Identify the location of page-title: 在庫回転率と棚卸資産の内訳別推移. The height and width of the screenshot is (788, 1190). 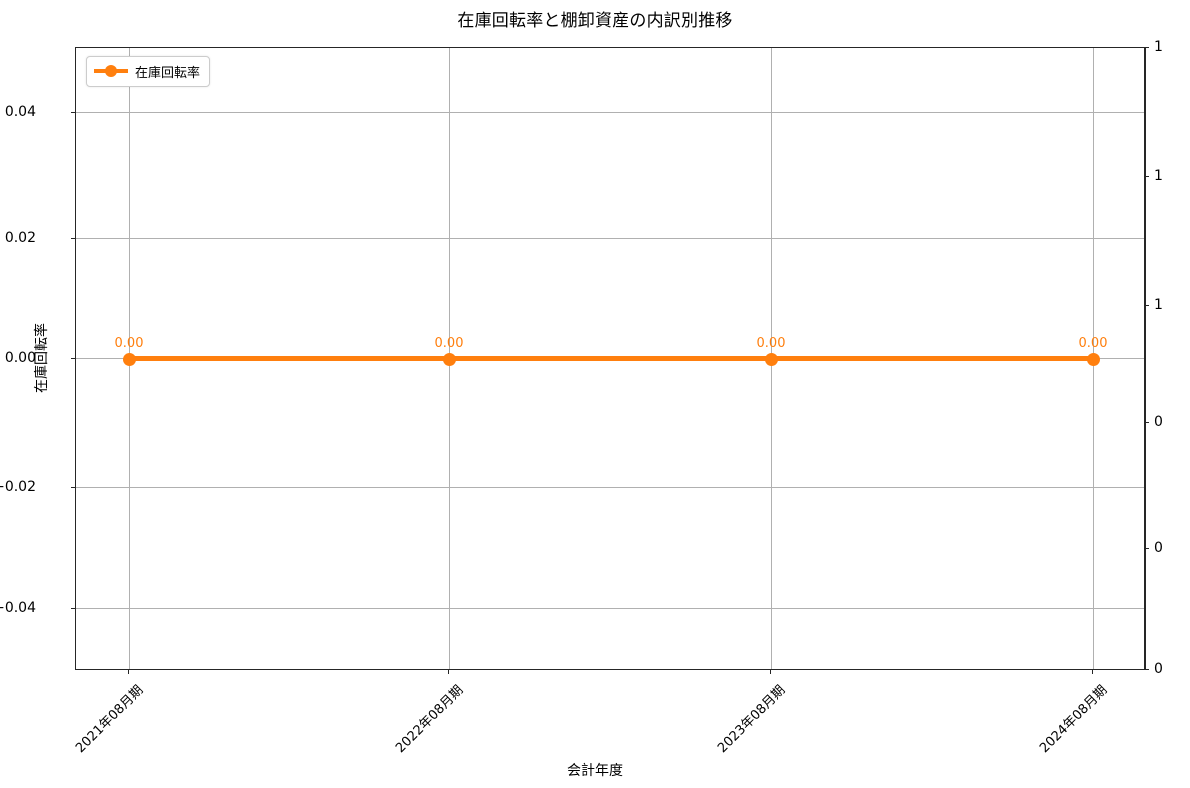
(595, 21).